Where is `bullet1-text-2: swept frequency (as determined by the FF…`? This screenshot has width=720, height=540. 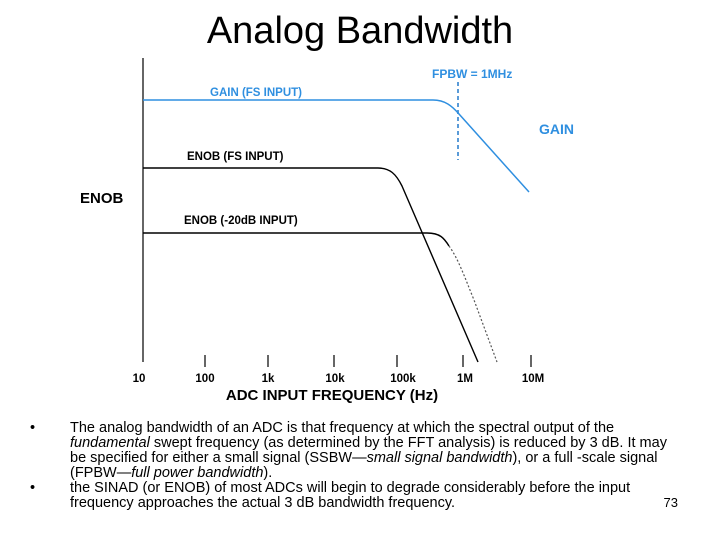
bullet1-text-2: swept frequency (as determined by the FF… is located at coordinates (368, 450).